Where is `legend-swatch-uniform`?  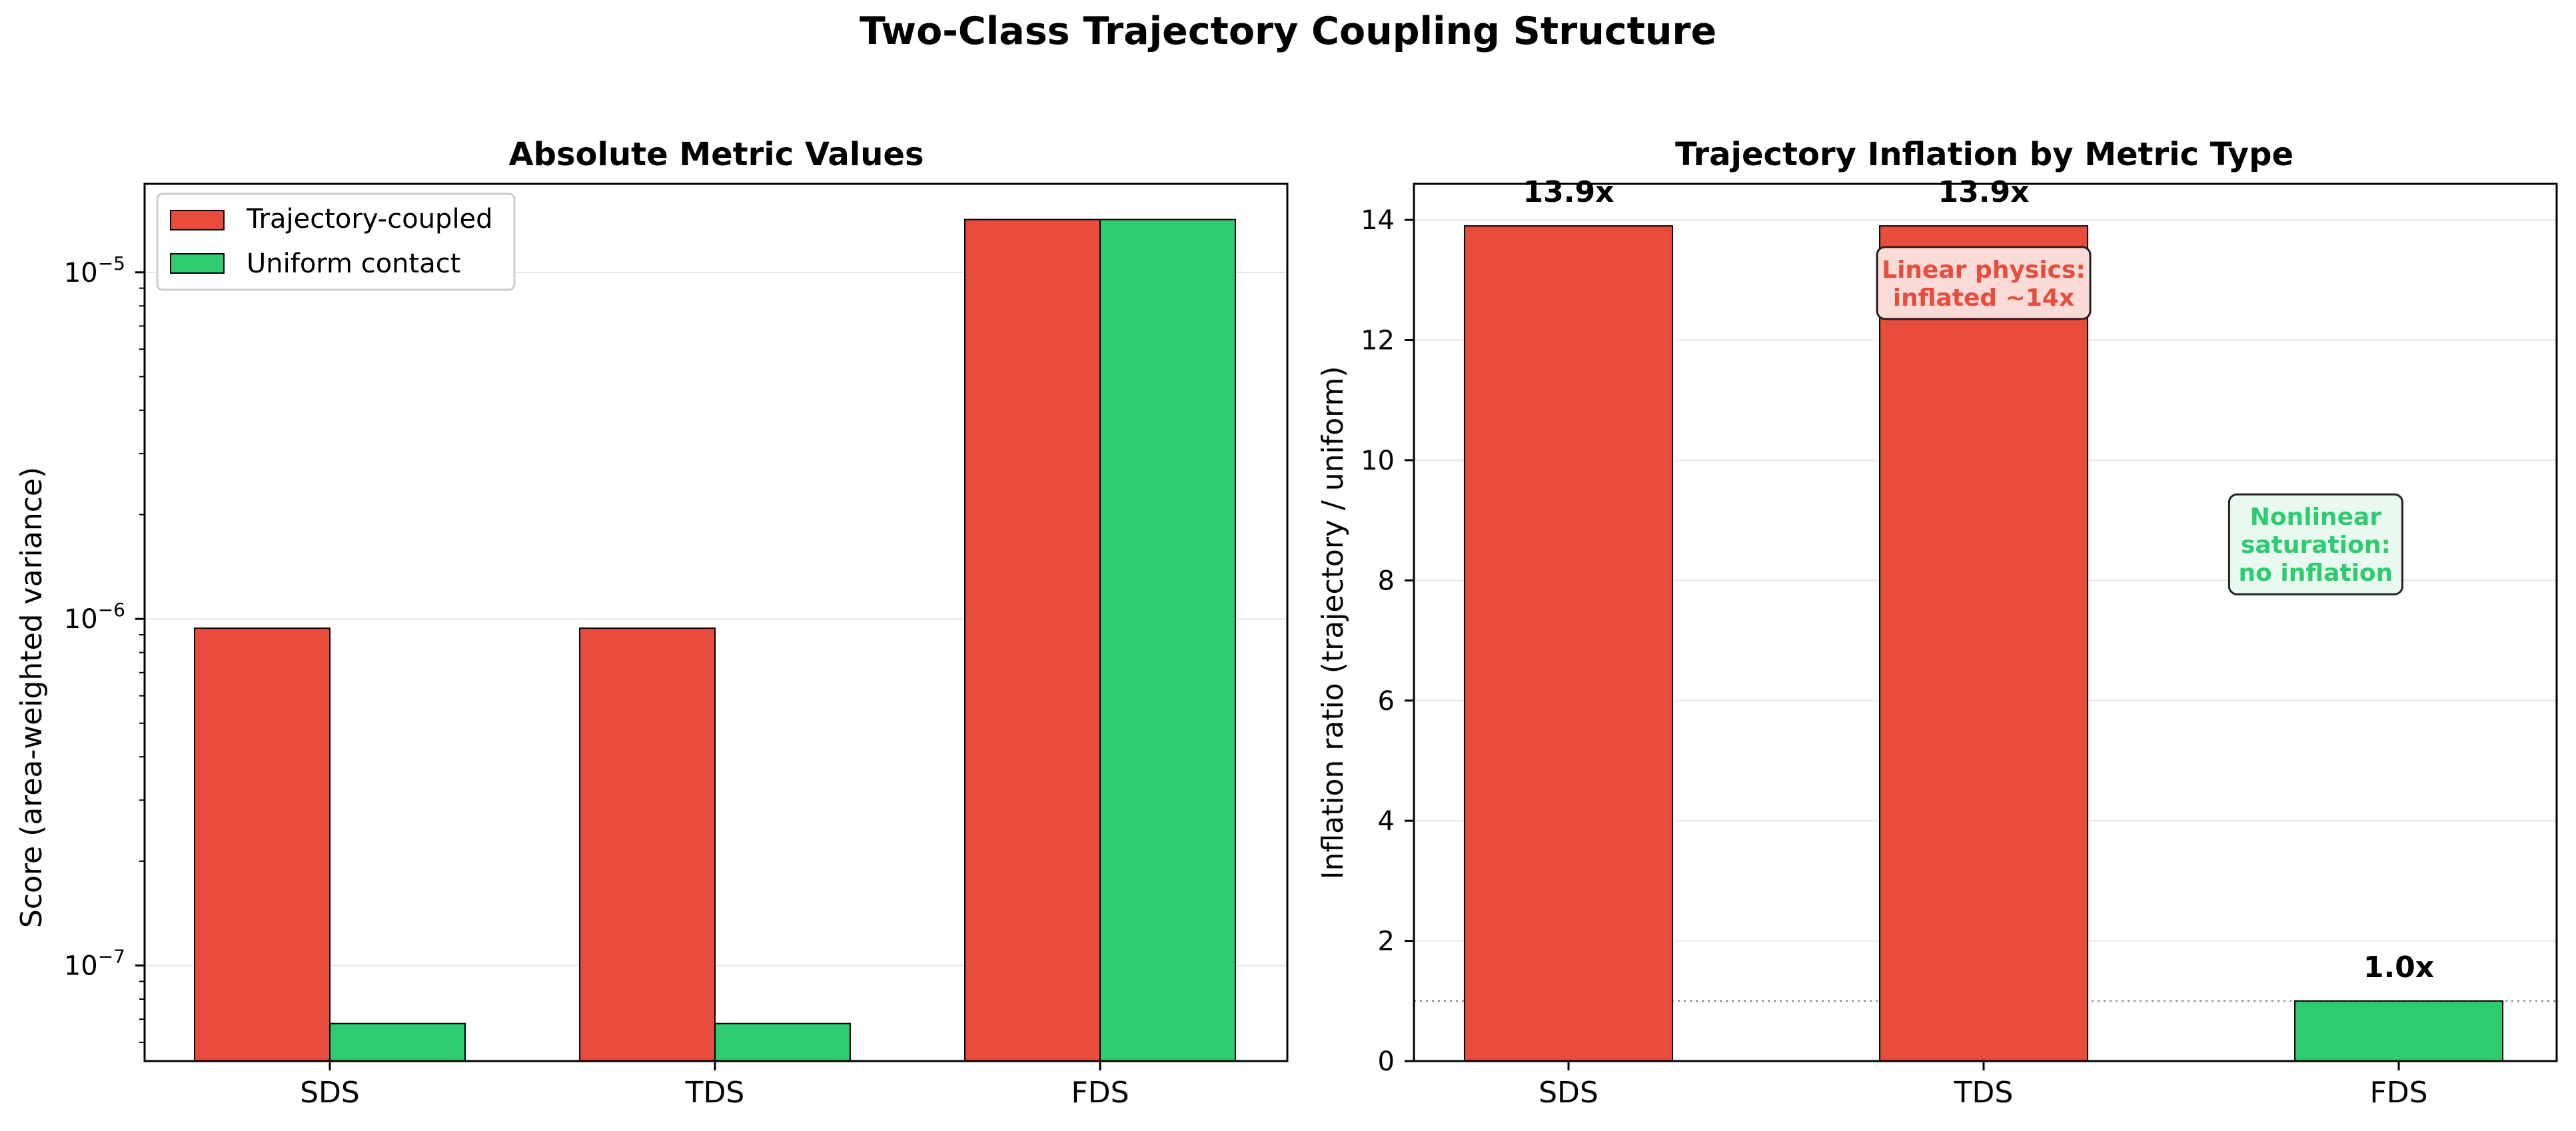
legend-swatch-uniform is located at coordinates (197, 263).